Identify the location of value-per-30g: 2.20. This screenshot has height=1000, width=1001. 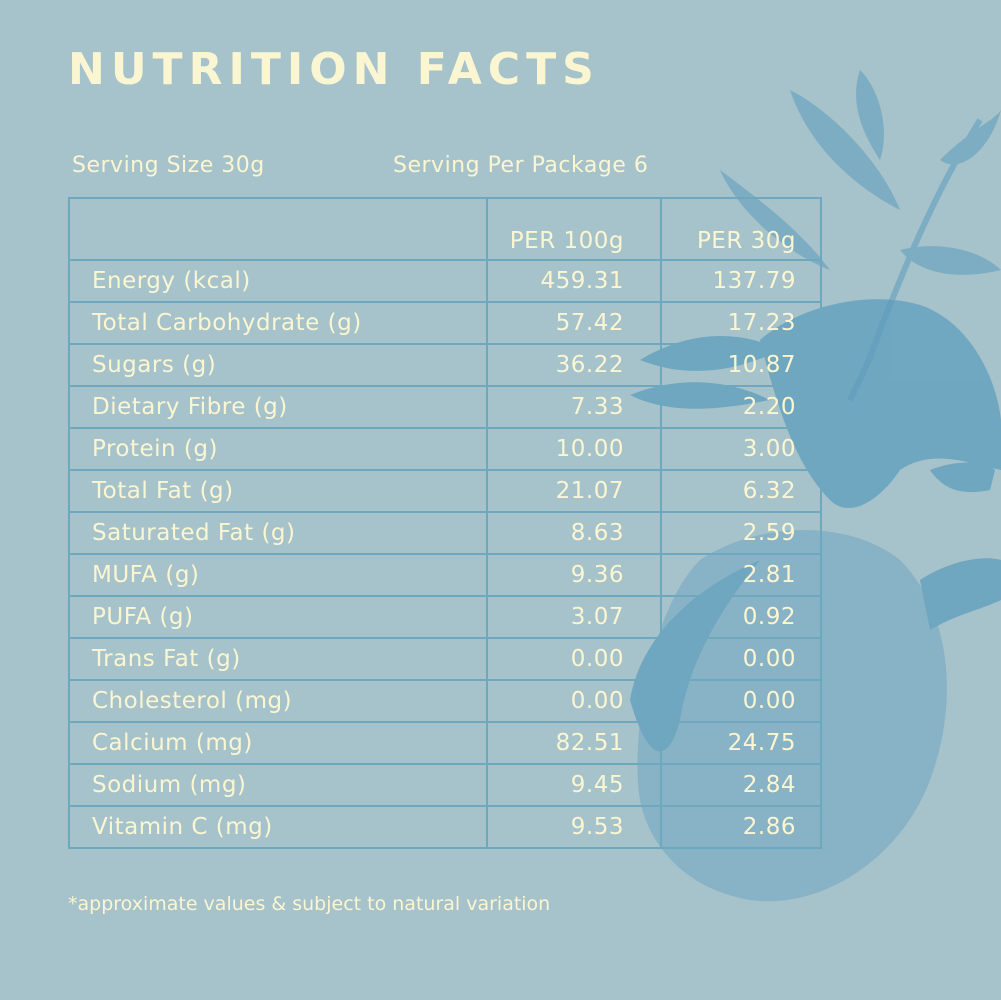
(741, 407).